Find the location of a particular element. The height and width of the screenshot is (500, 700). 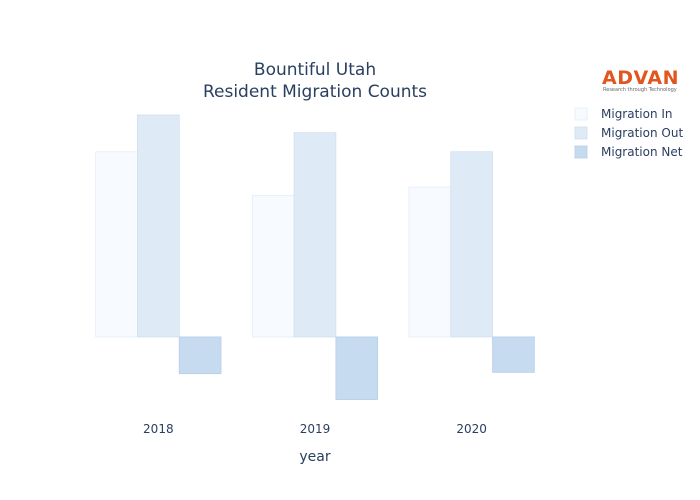

chart-title-line-1: Bountiful Utah is located at coordinates (315, 70).